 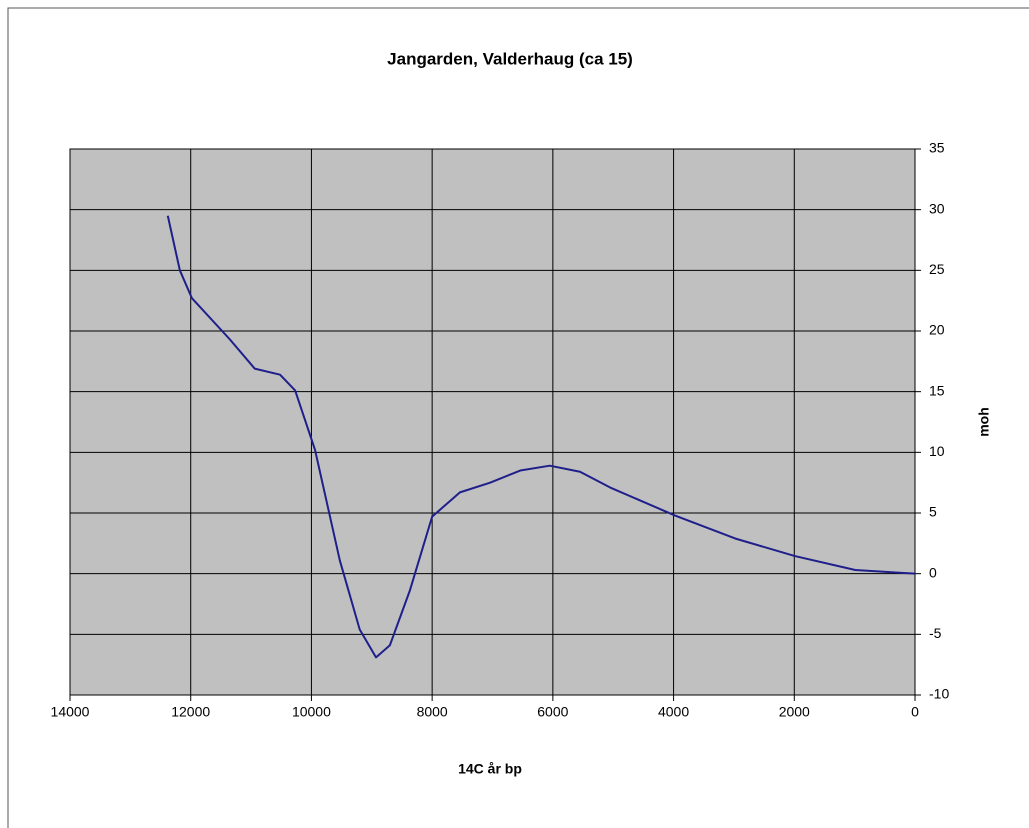 What do you see at coordinates (70, 712) in the screenshot?
I see `x-tick-label: 14000` at bounding box center [70, 712].